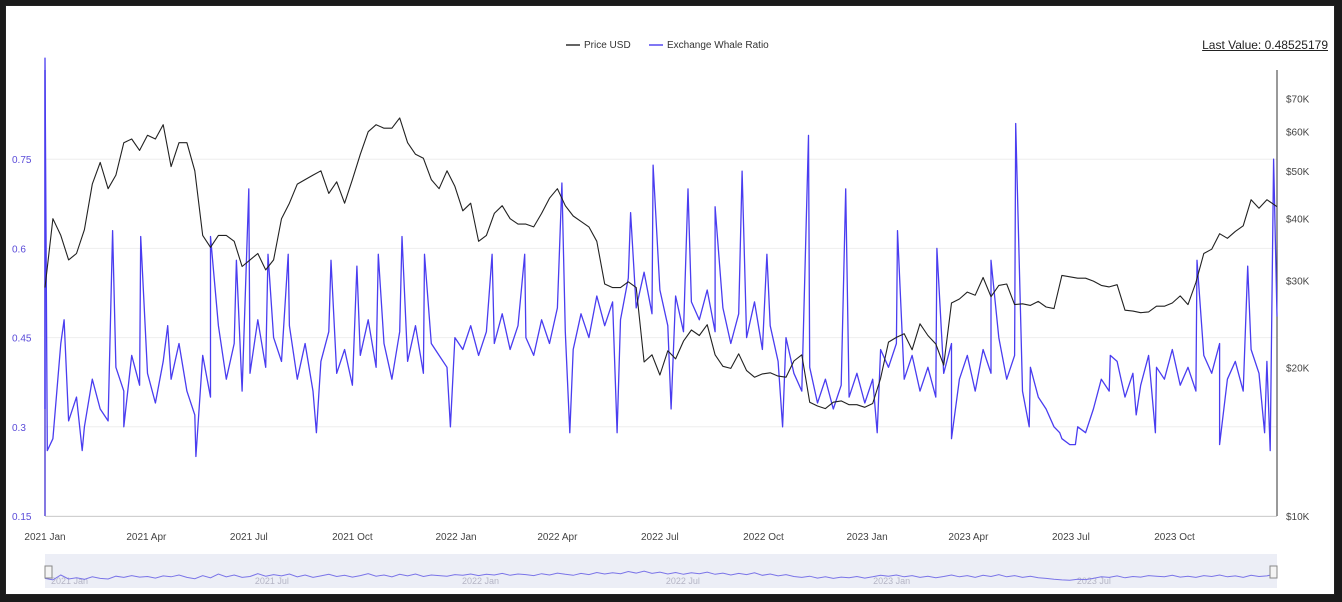  I want to click on x-tick-label: 2022 Jul, so click(660, 537).